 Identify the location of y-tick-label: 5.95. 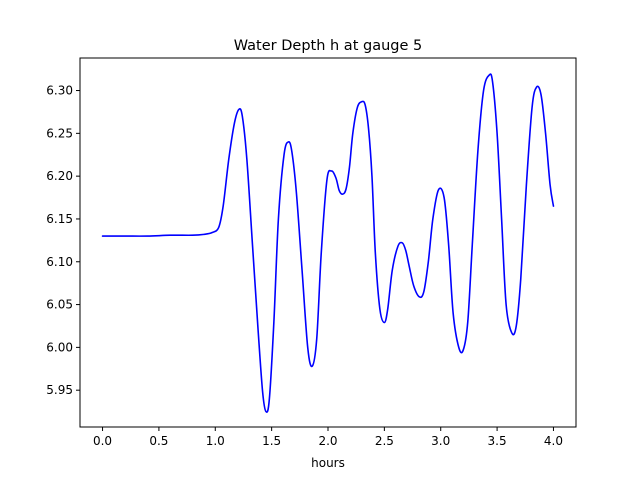
(59, 390).